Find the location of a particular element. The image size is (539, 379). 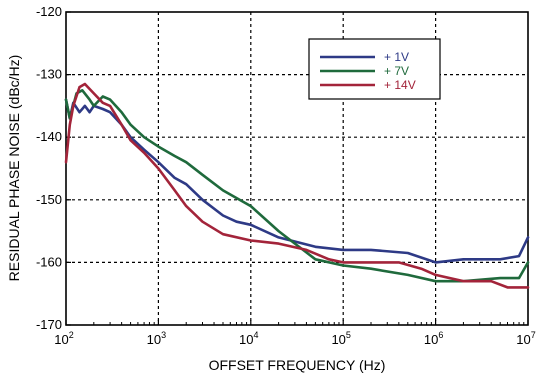

x-tick-exponent: 4 is located at coordinates (256, 335).